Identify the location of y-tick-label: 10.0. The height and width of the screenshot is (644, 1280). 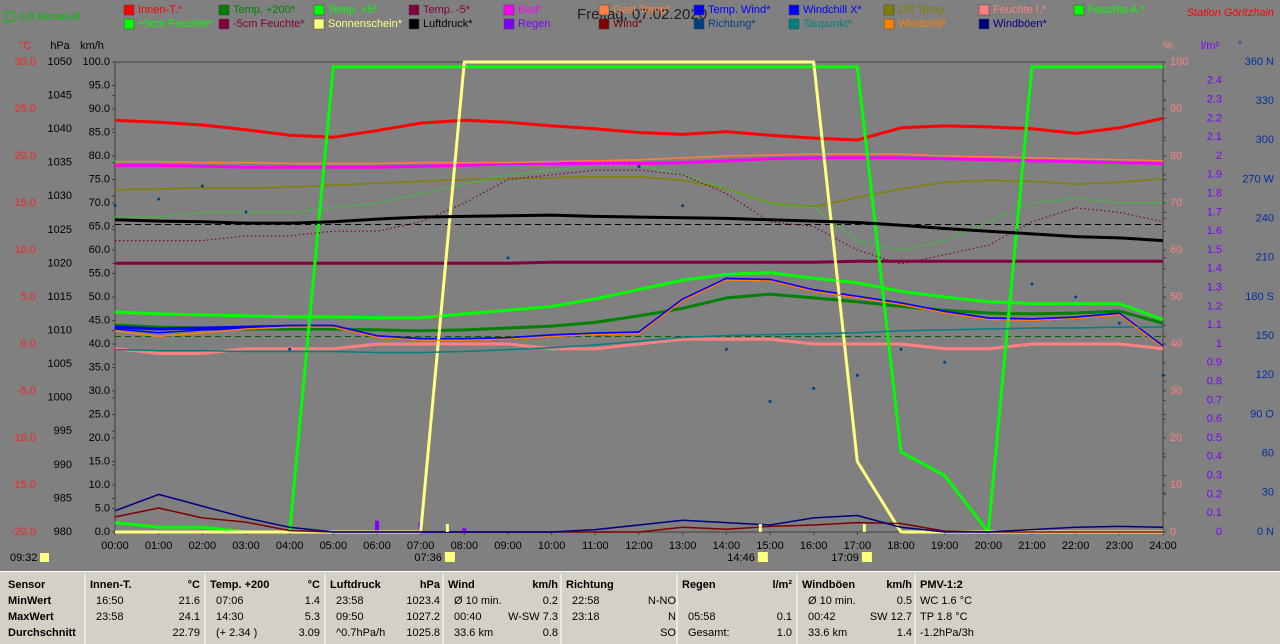
(25, 250).